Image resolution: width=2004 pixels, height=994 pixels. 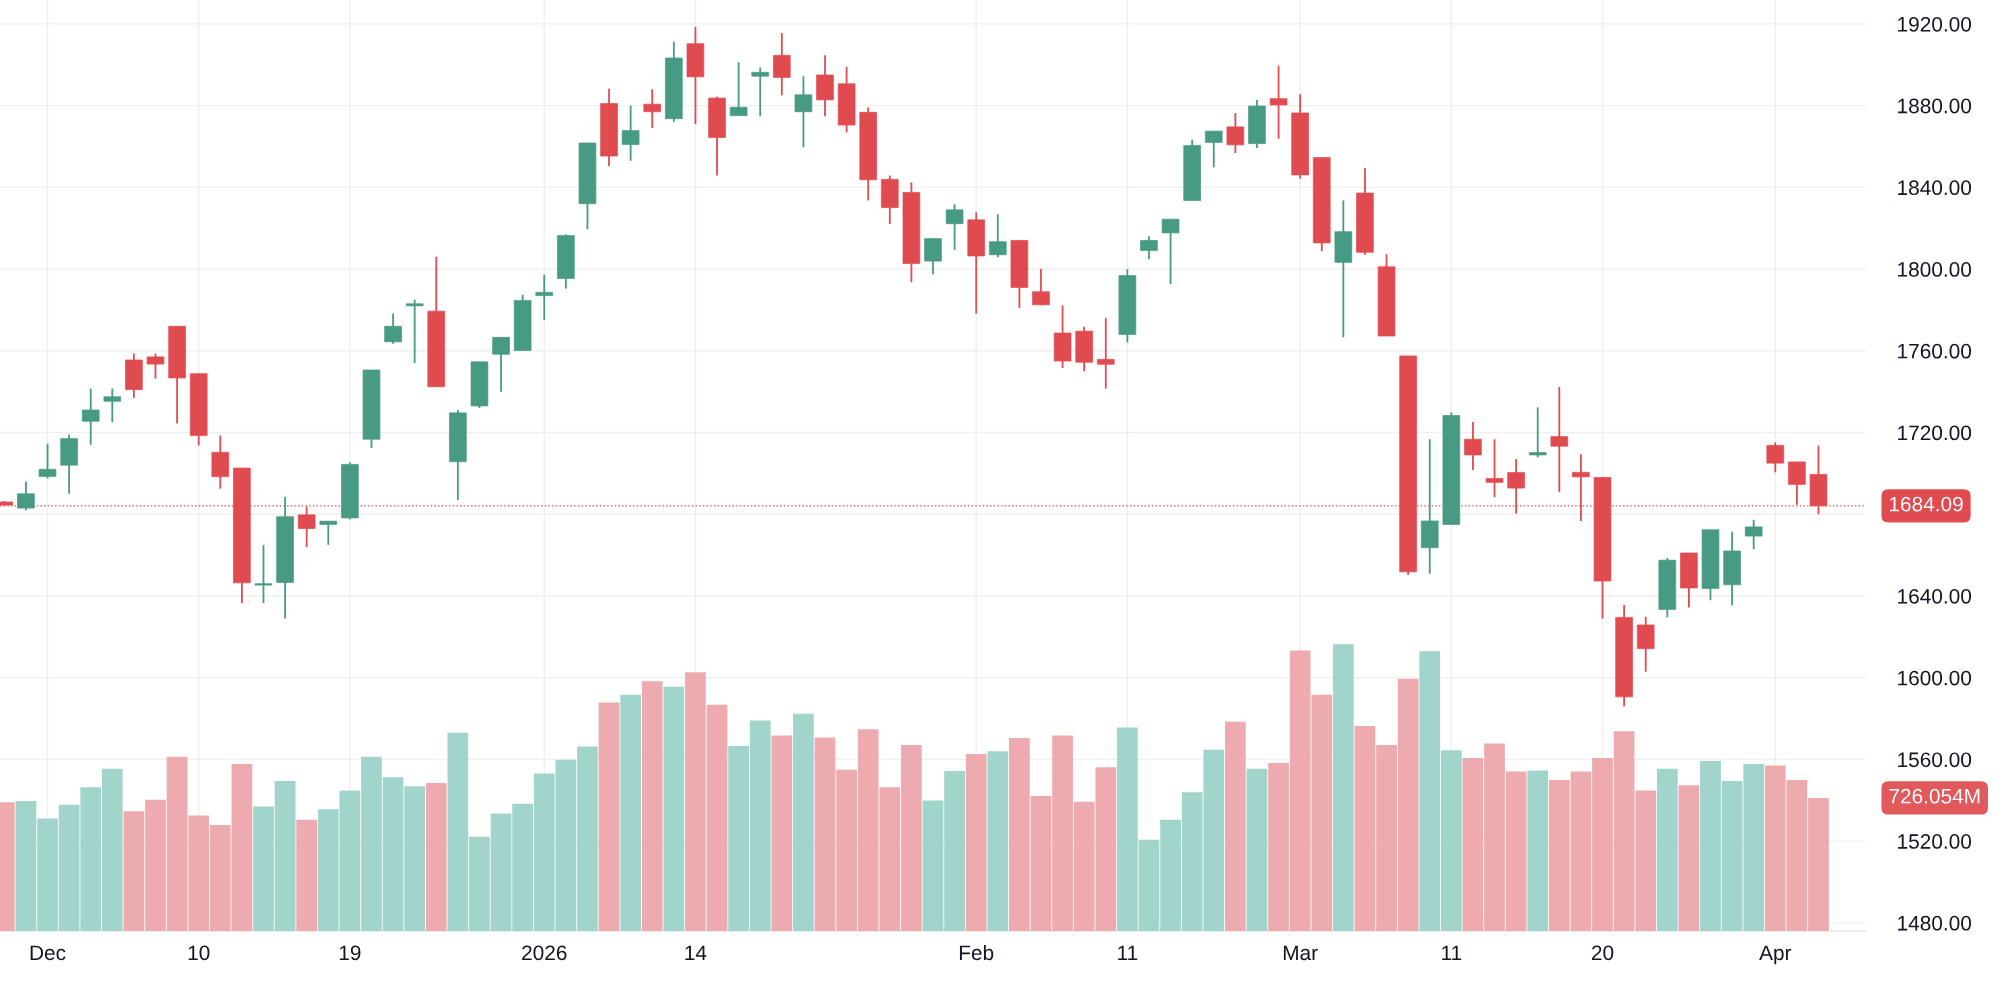 I want to click on y-tick-label: 1840.00, so click(x=1935, y=188).